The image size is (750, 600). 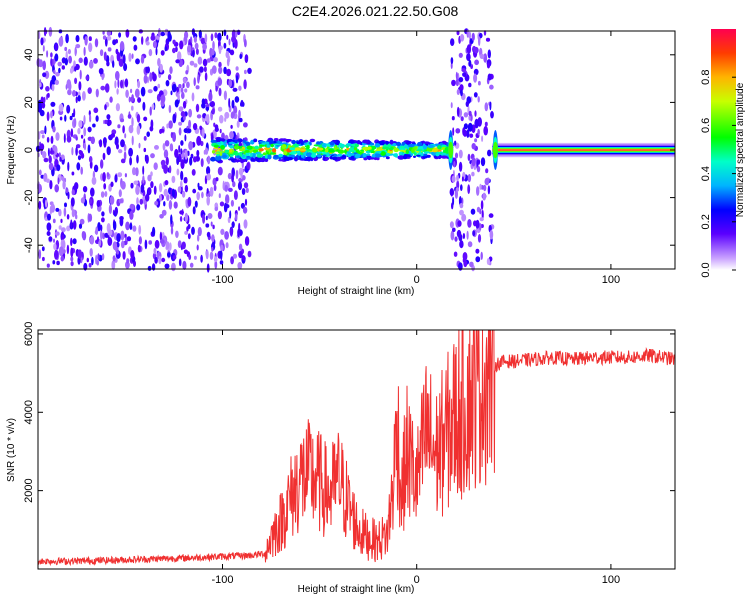 What do you see at coordinates (29, 55) in the screenshot?
I see `y-tick-label: 40` at bounding box center [29, 55].